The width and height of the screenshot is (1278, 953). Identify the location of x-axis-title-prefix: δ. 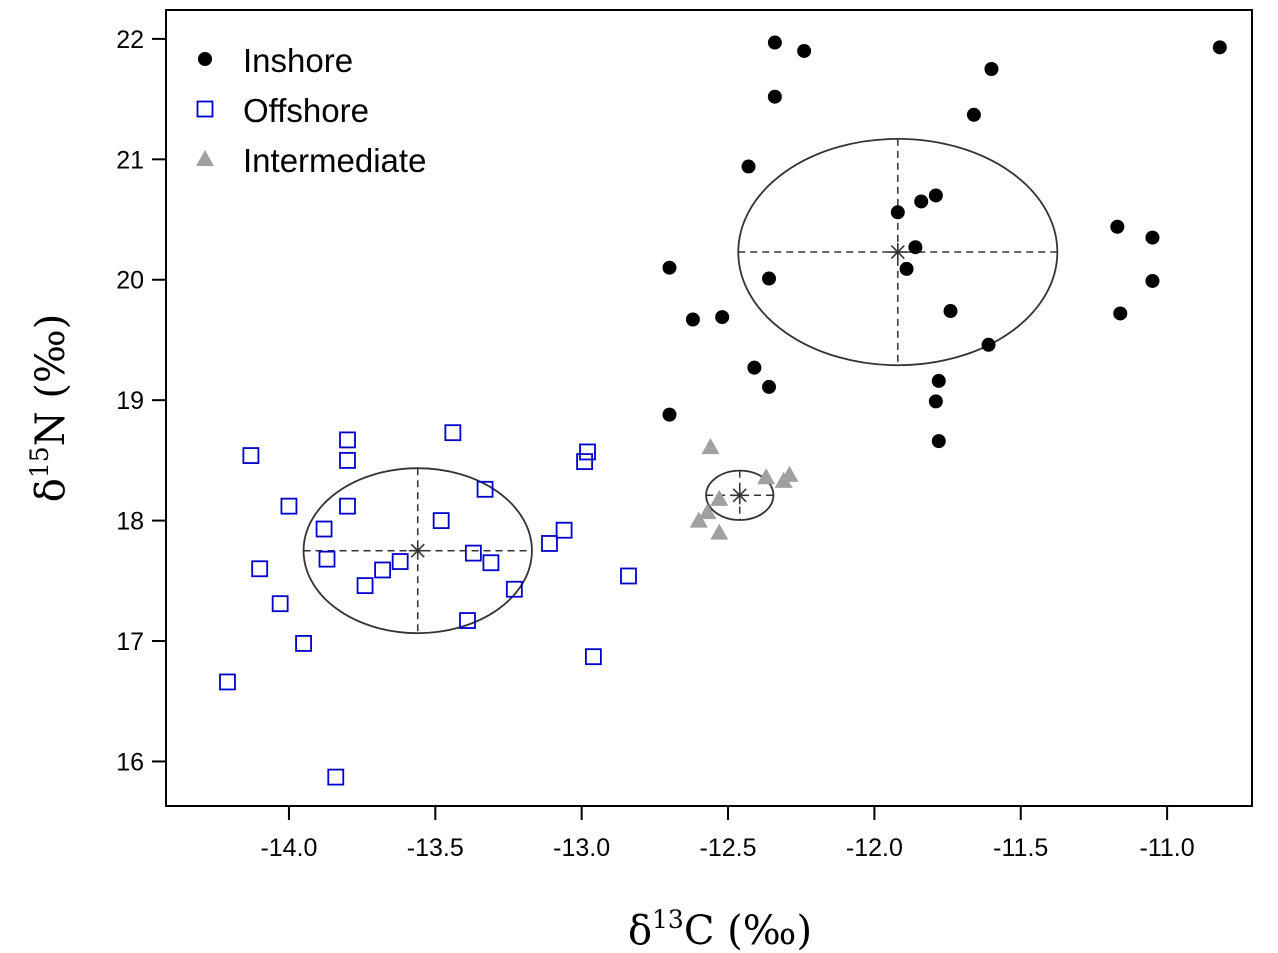
(640, 930).